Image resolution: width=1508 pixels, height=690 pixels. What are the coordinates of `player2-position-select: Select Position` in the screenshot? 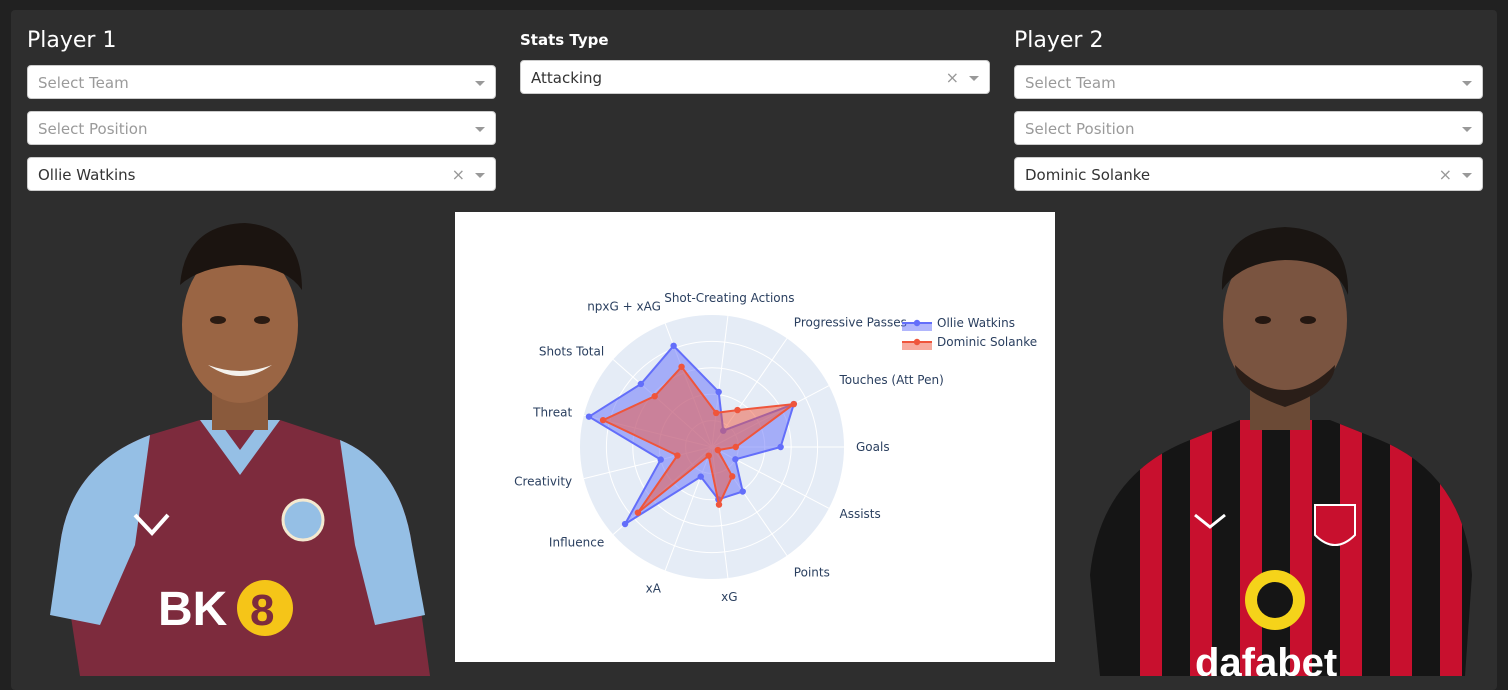 It's located at (1248, 128).